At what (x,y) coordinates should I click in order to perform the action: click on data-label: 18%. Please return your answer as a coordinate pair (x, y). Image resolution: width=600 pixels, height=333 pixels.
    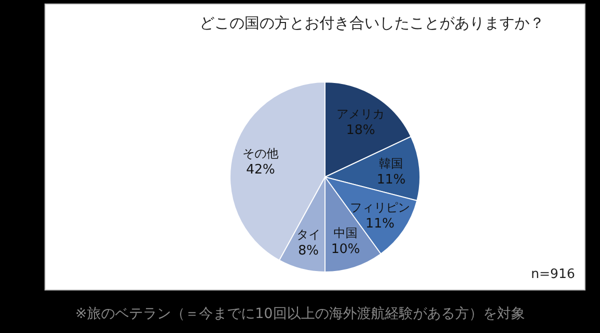
    Looking at the image, I should click on (361, 130).